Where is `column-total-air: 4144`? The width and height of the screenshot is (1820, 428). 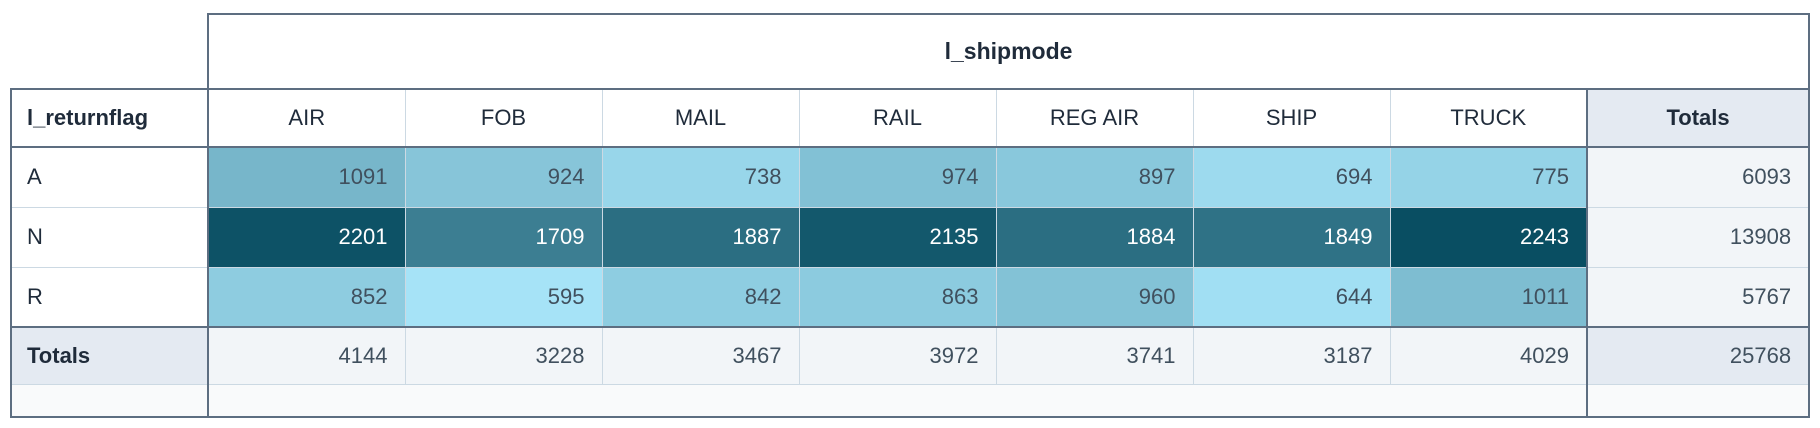 column-total-air: 4144 is located at coordinates (306, 355).